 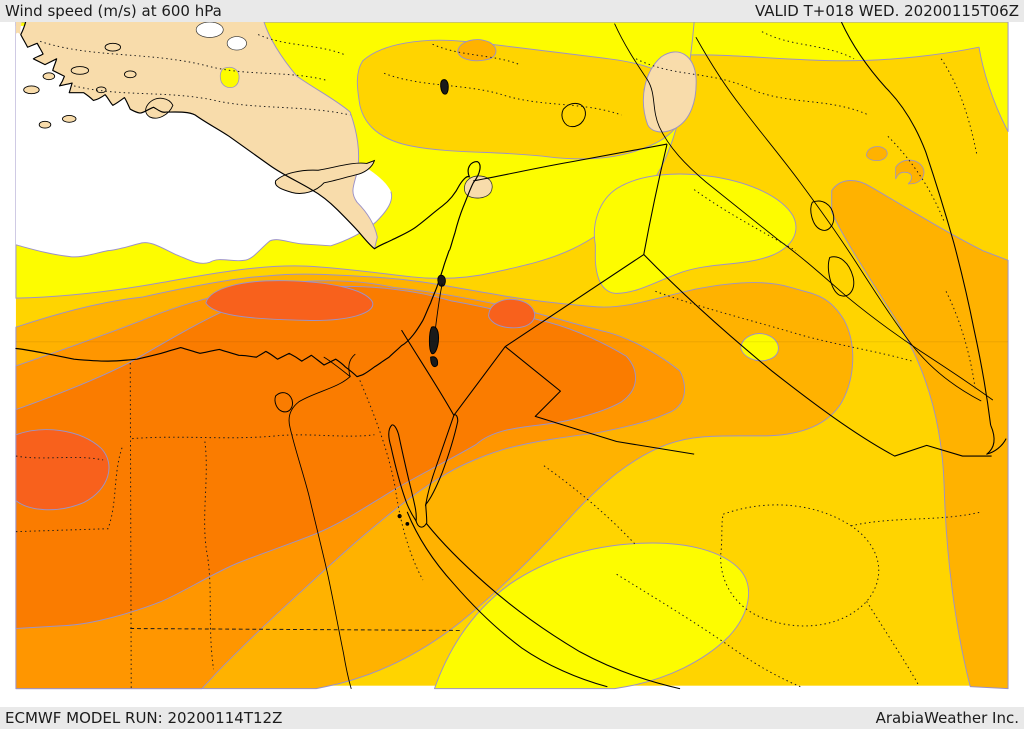 I want to click on band-amber-crescent-ne, so click(x=910, y=172).